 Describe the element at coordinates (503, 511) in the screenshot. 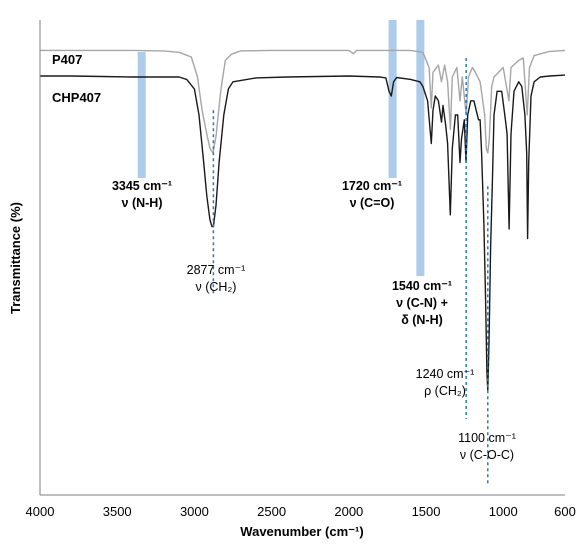

I see `x-tick-label-1000: 1000` at that location.